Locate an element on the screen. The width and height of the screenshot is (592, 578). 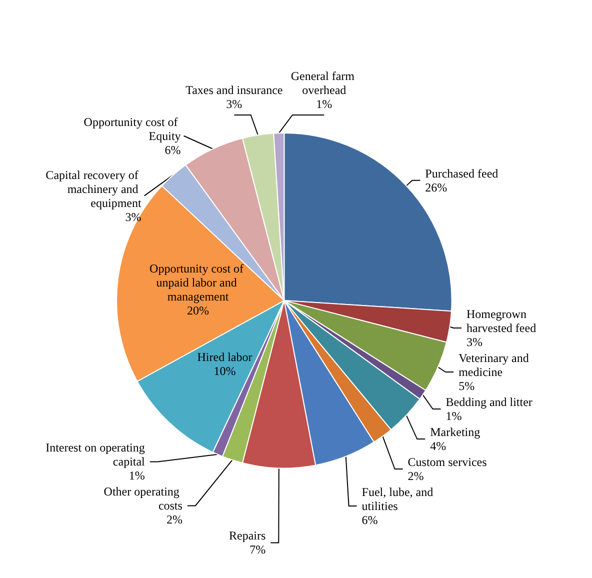
data-label: 7% is located at coordinates (258, 549).